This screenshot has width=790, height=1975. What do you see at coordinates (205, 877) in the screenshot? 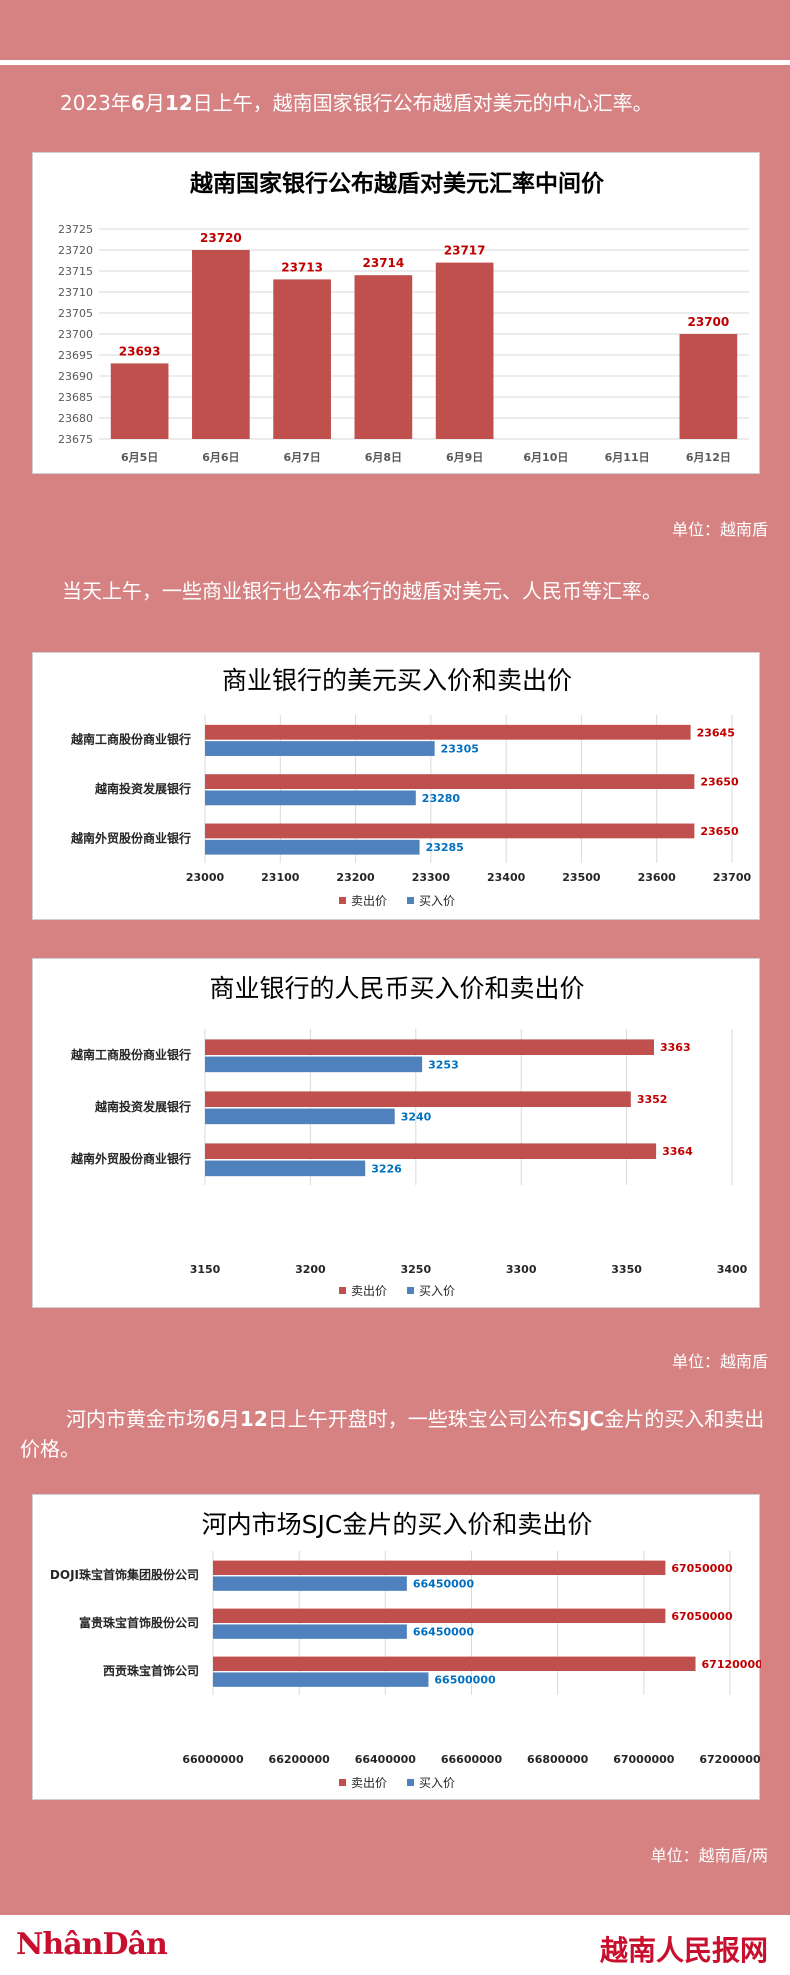
I see `x-tick-label: 23000` at bounding box center [205, 877].